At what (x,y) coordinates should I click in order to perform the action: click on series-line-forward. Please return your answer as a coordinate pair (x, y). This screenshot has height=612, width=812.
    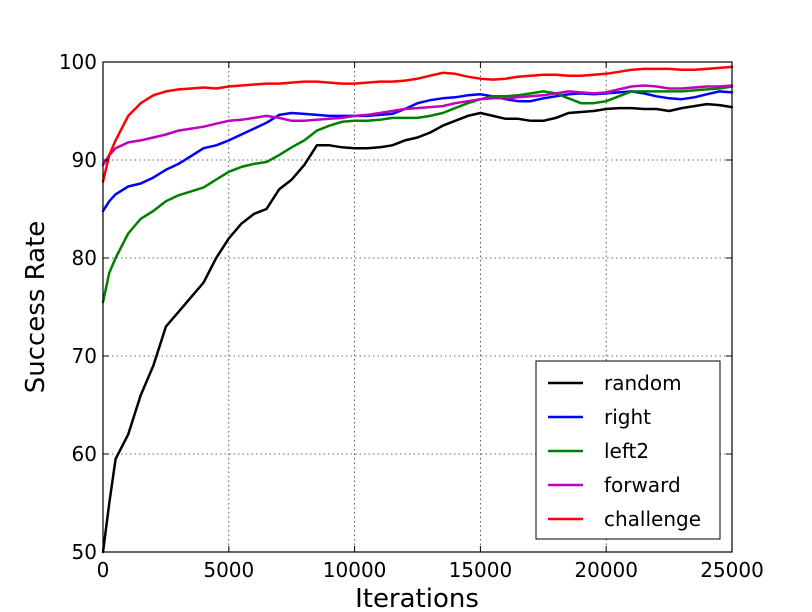
    Looking at the image, I should click on (417, 125).